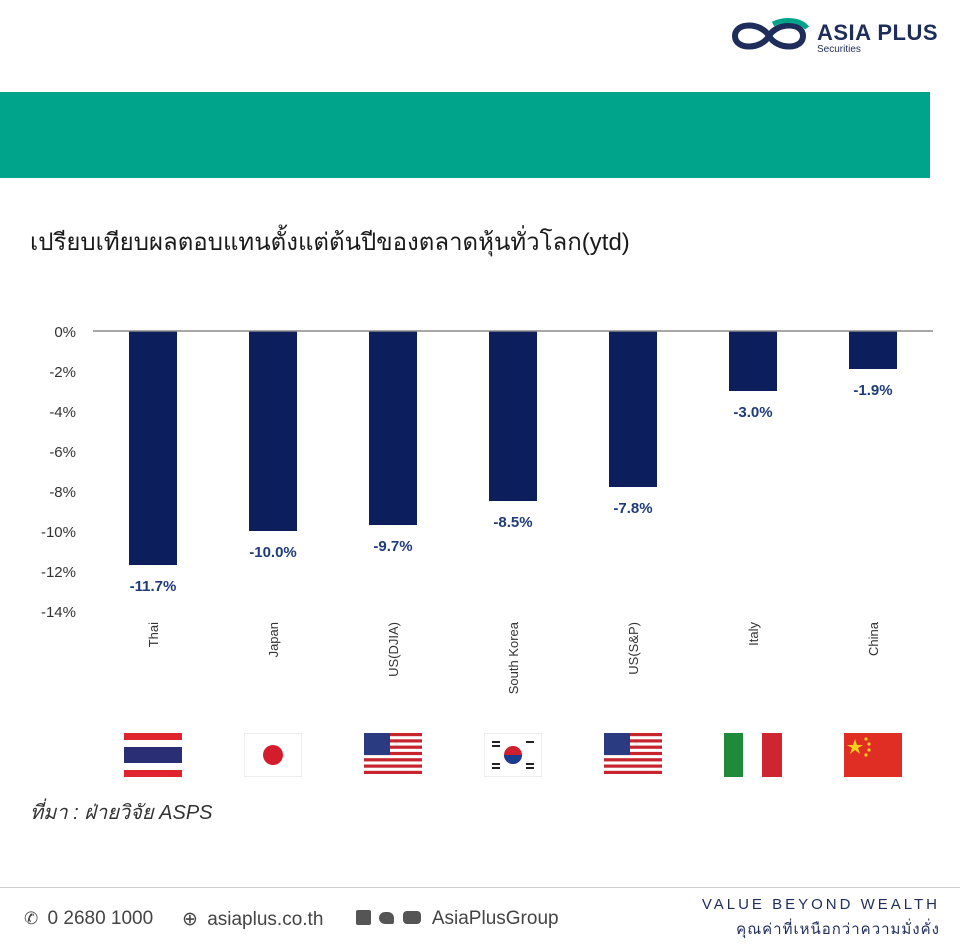 Image resolution: width=960 pixels, height=946 pixels. What do you see at coordinates (878, 32) in the screenshot?
I see `brand-name: ASIA PLUS` at bounding box center [878, 32].